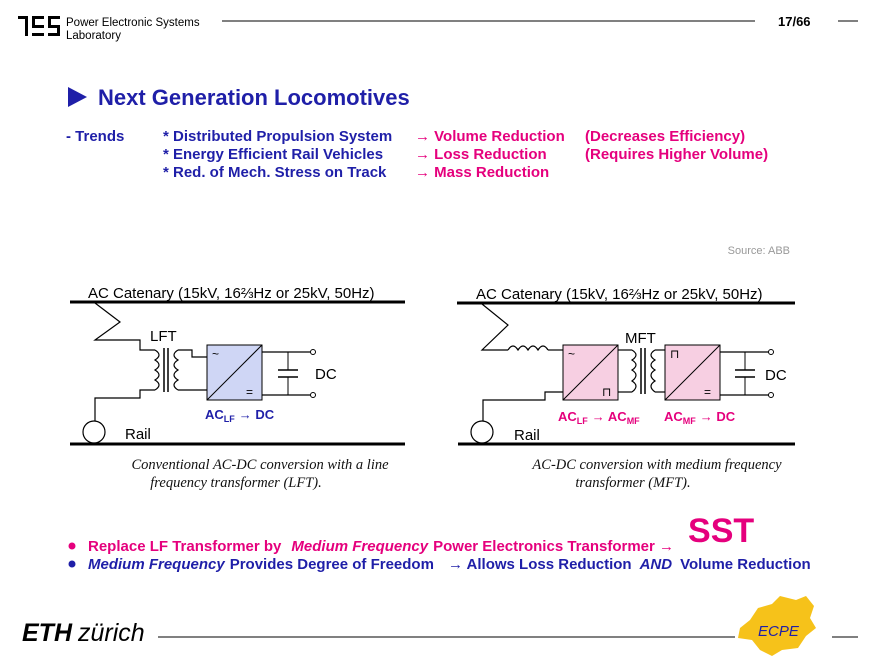  I want to click on trend-item: * Energy Efficient Rail Vehicles, so click(273, 154).